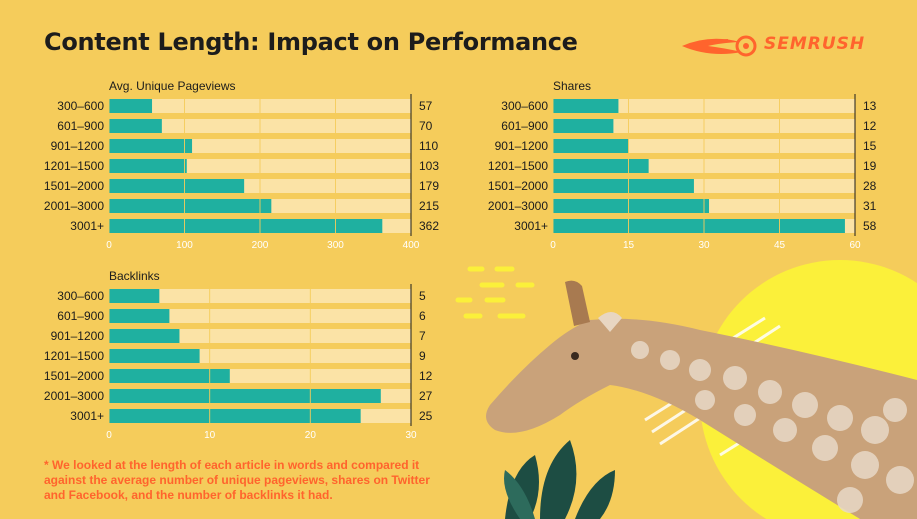  What do you see at coordinates (808, 389) in the screenshot?
I see `sun-shape` at bounding box center [808, 389].